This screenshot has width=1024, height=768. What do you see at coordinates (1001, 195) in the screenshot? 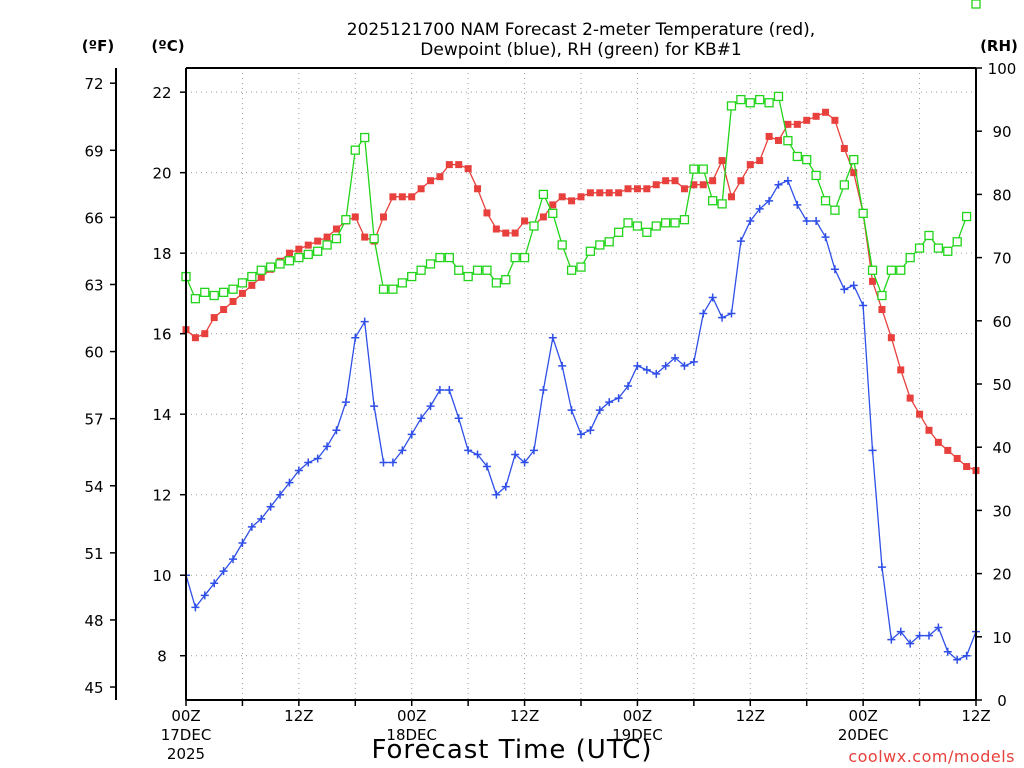
I see `rh-tick-label: 80` at bounding box center [1001, 195].